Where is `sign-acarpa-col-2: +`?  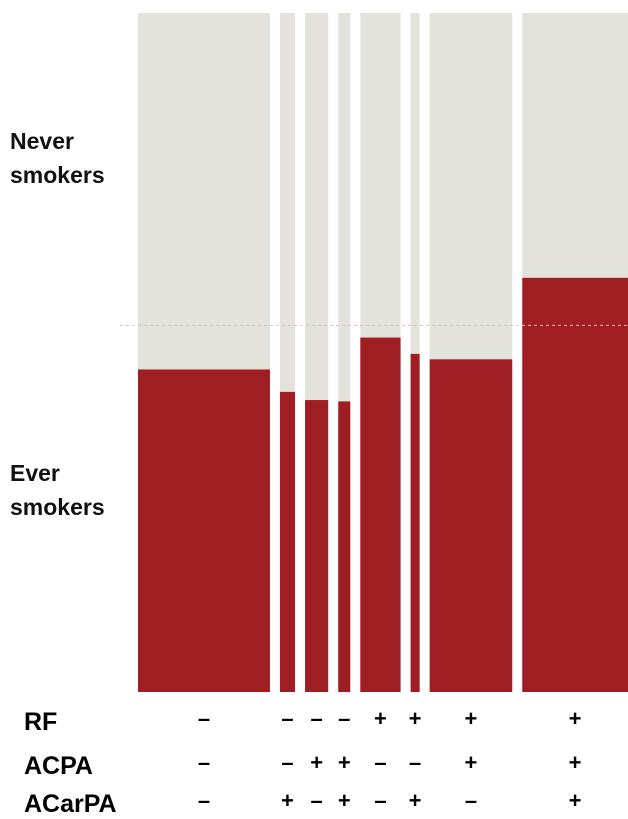
sign-acarpa-col-2: + is located at coordinates (287, 800).